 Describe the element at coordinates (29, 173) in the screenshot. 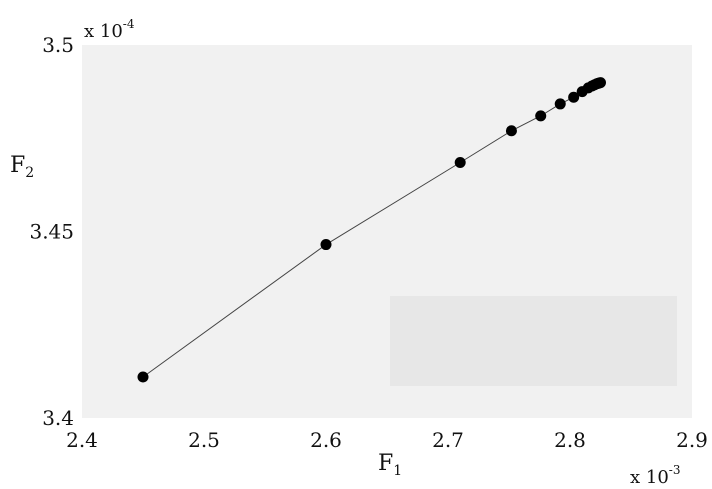

I see `y-axis-label-subscript: 2` at that location.